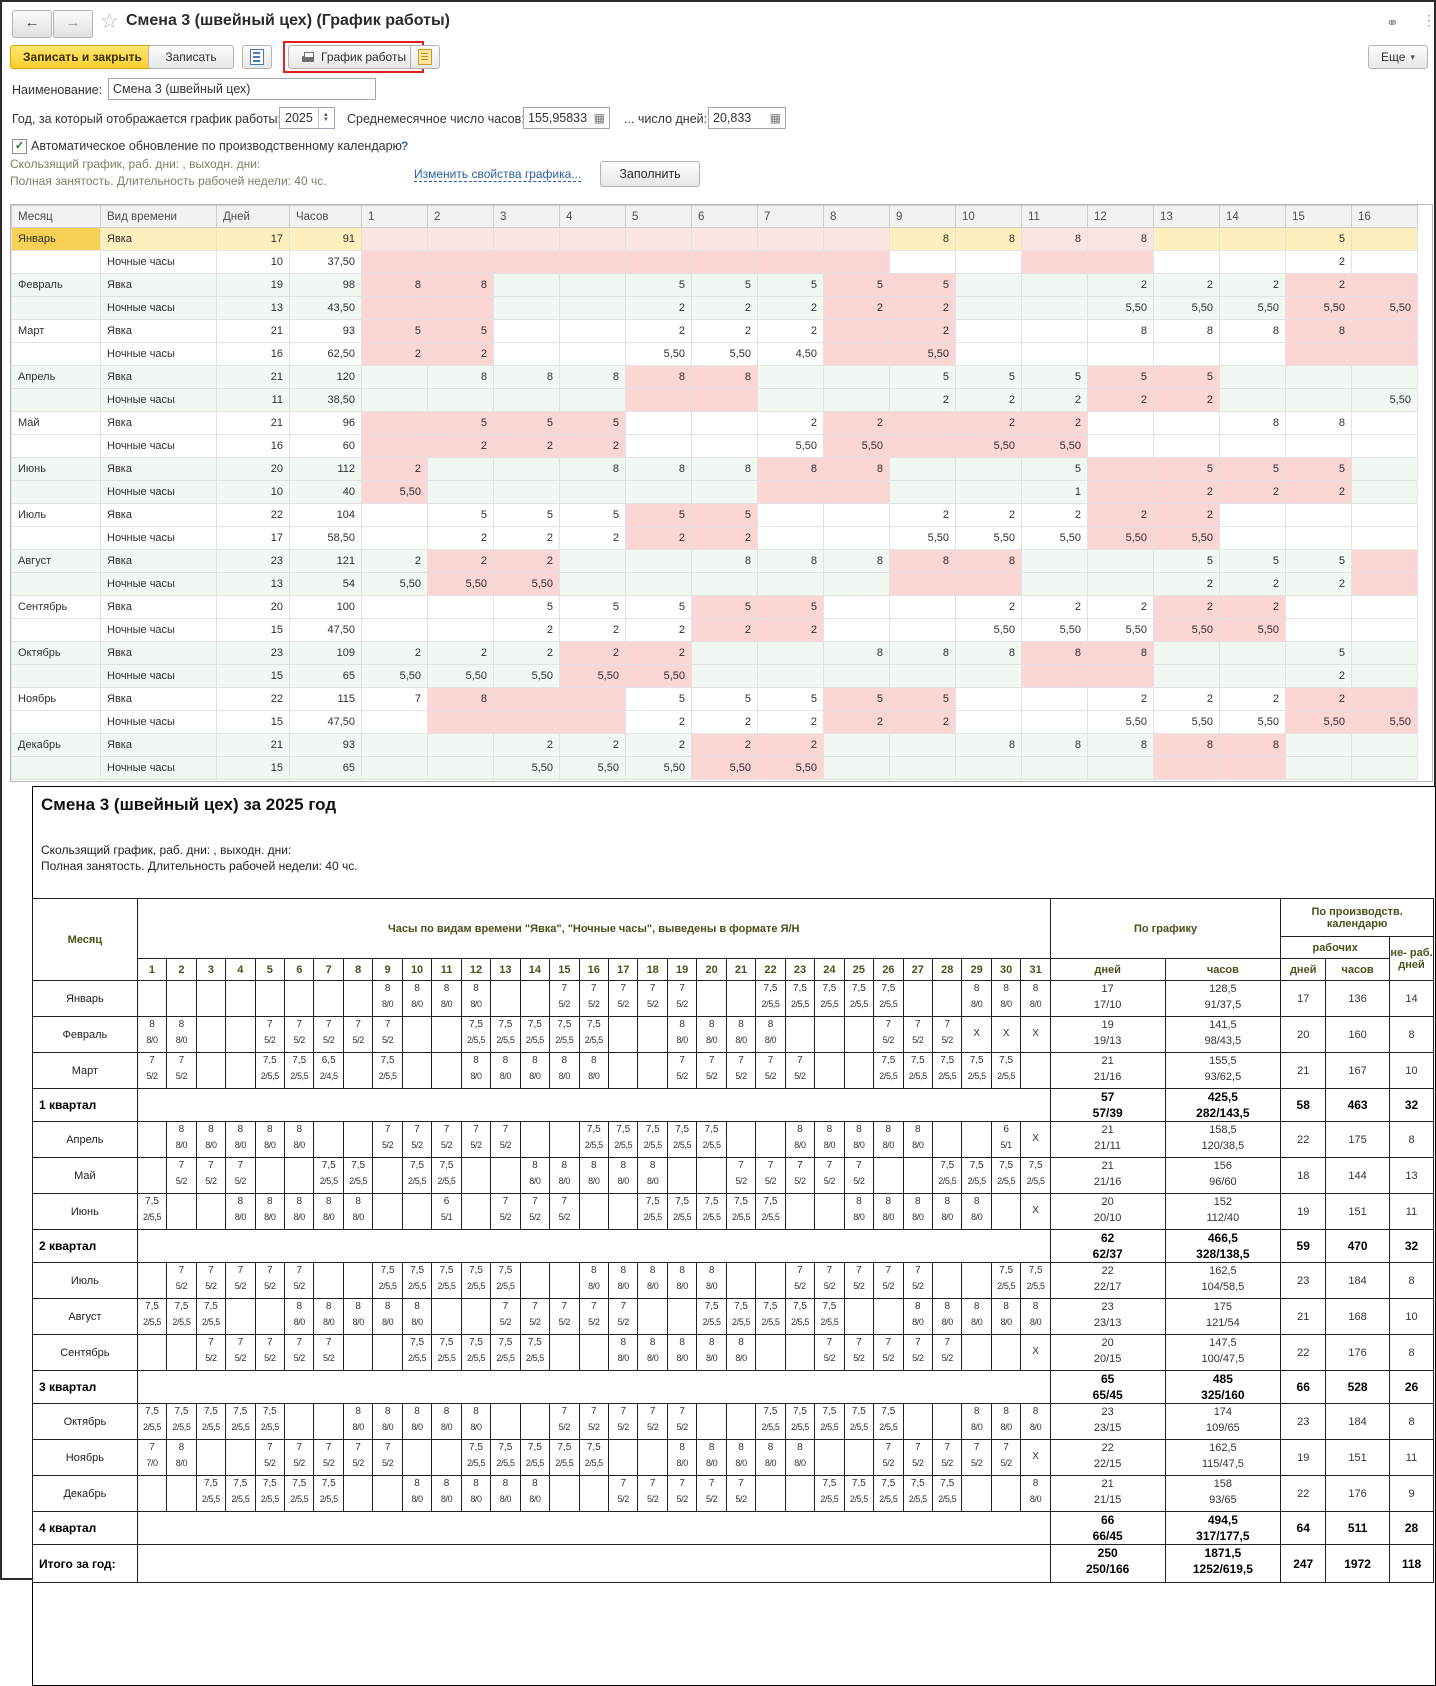 This screenshot has height=1686, width=1436. What do you see at coordinates (56, 469) in the screenshot?
I see `month-cell: Июнь` at bounding box center [56, 469].